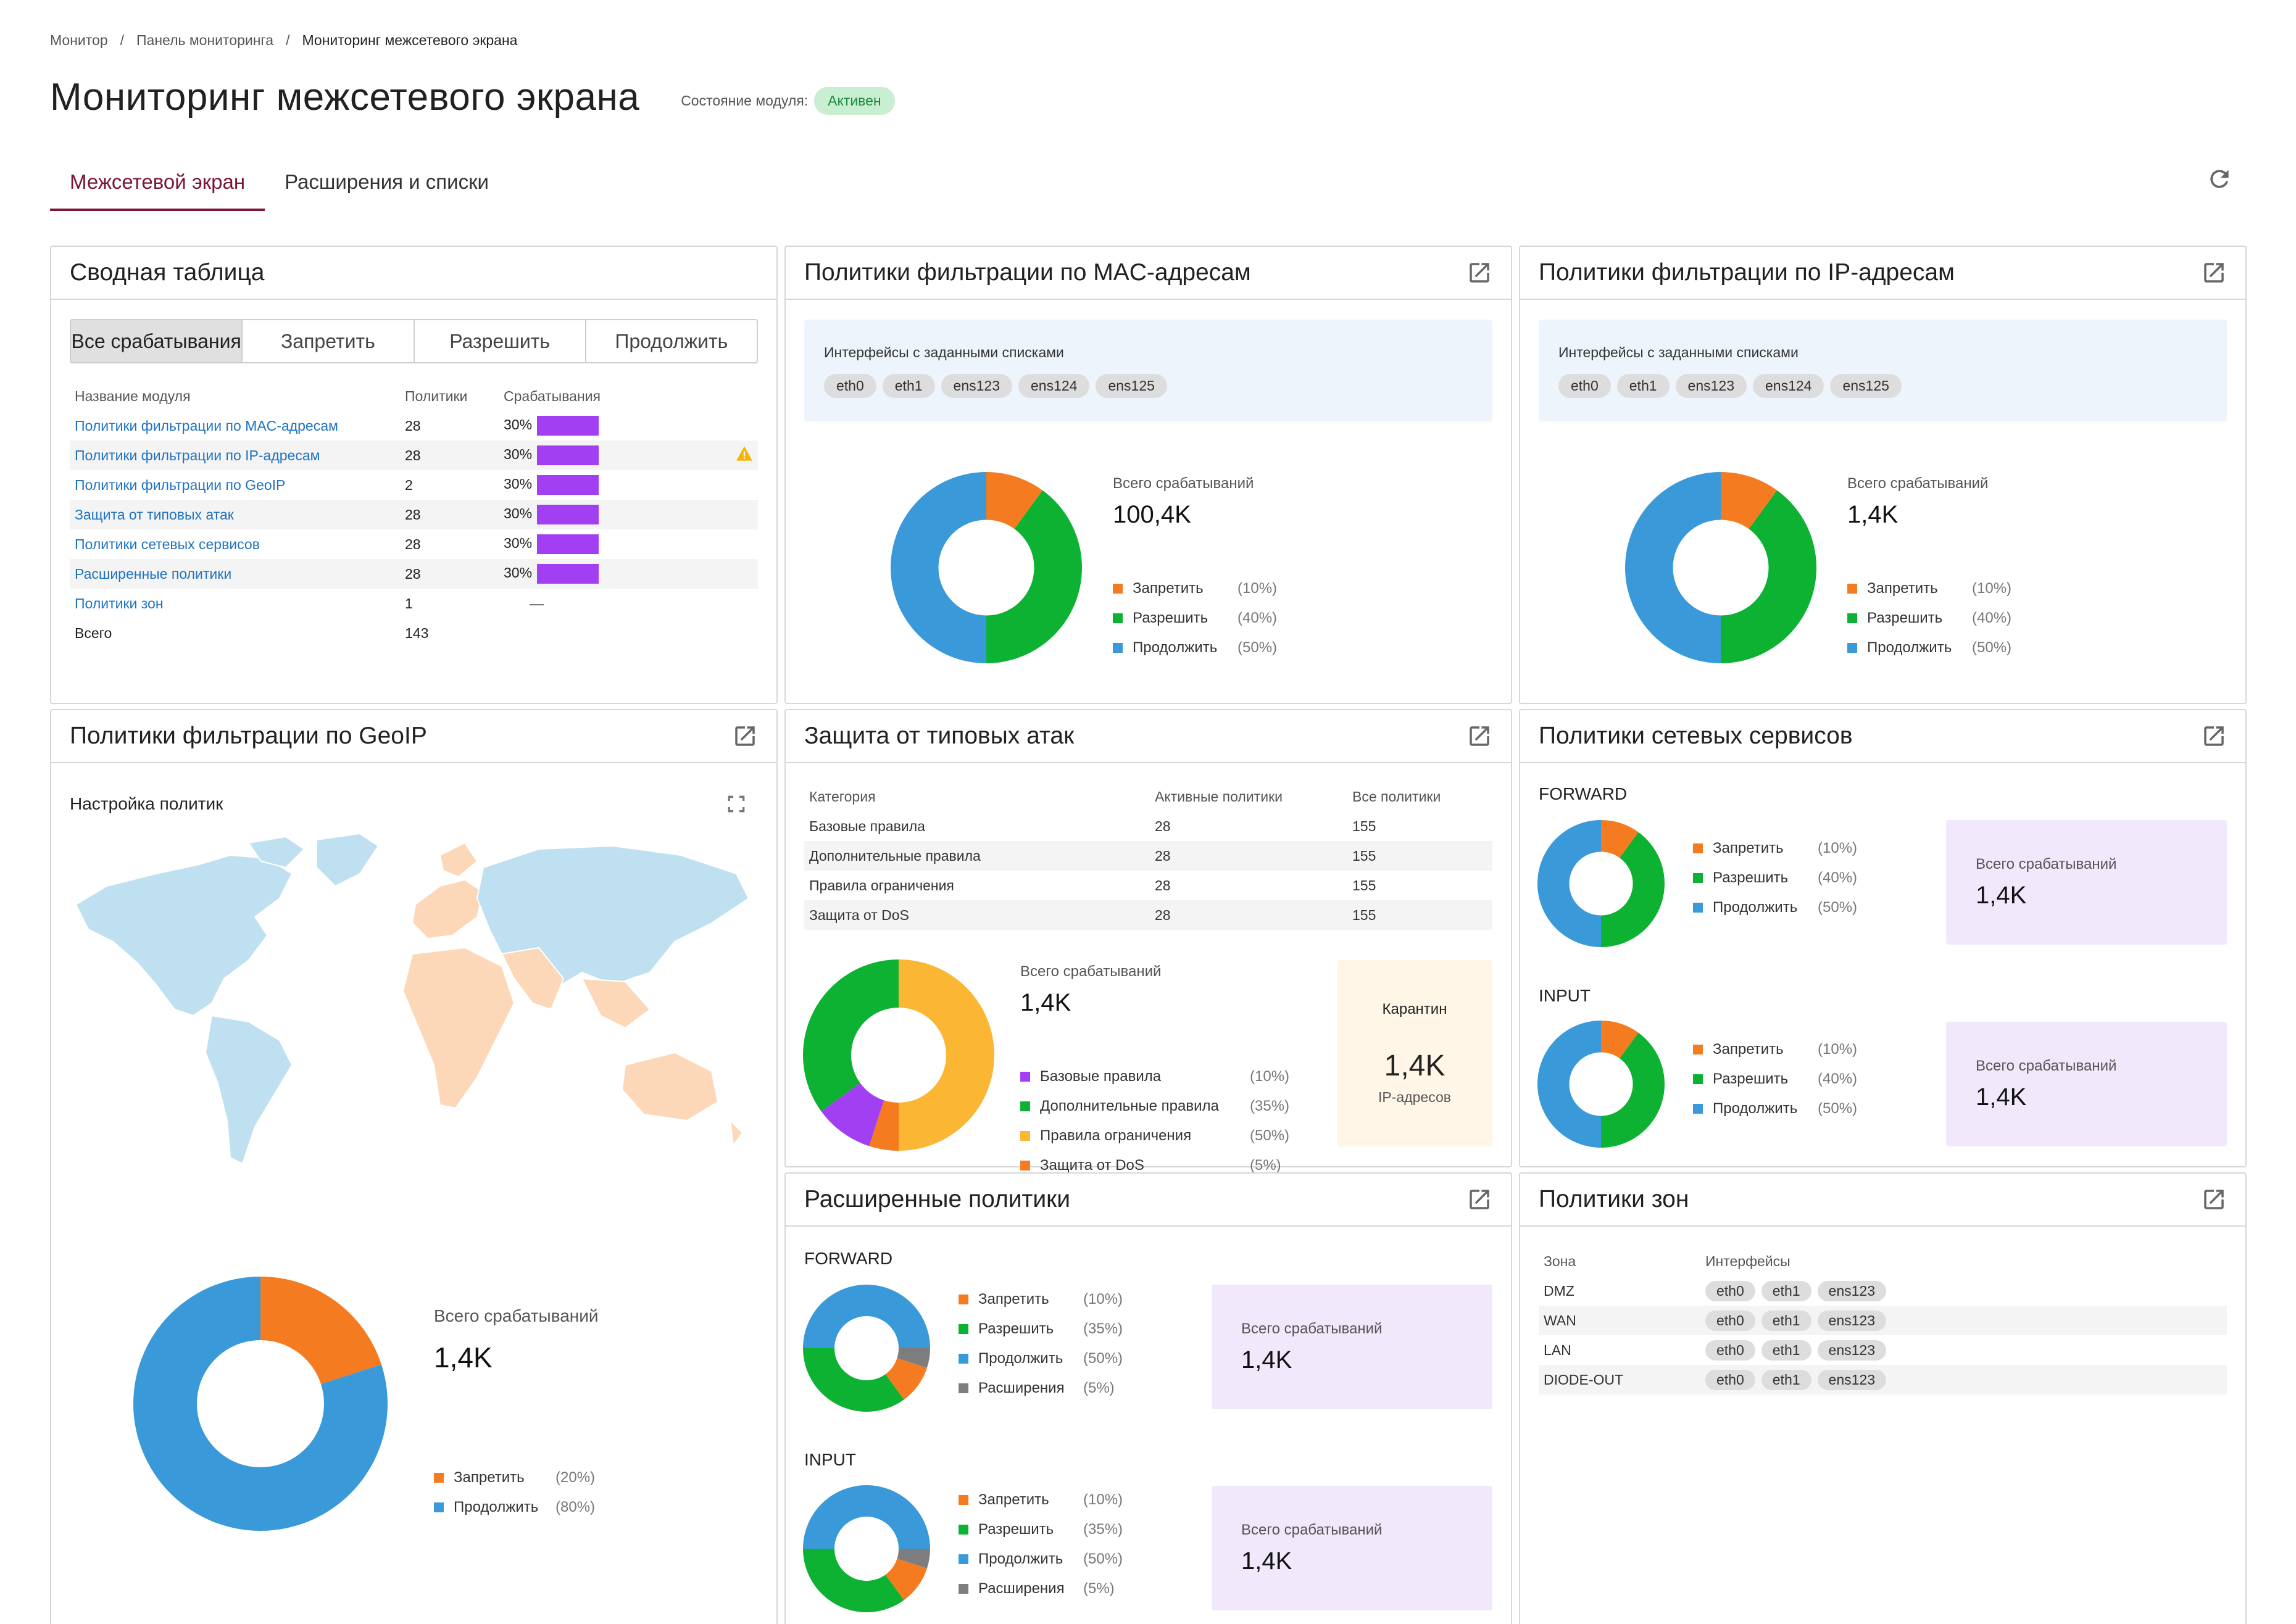 This screenshot has height=1624, width=2296. What do you see at coordinates (448, 891) in the screenshot?
I see `map-europe` at bounding box center [448, 891].